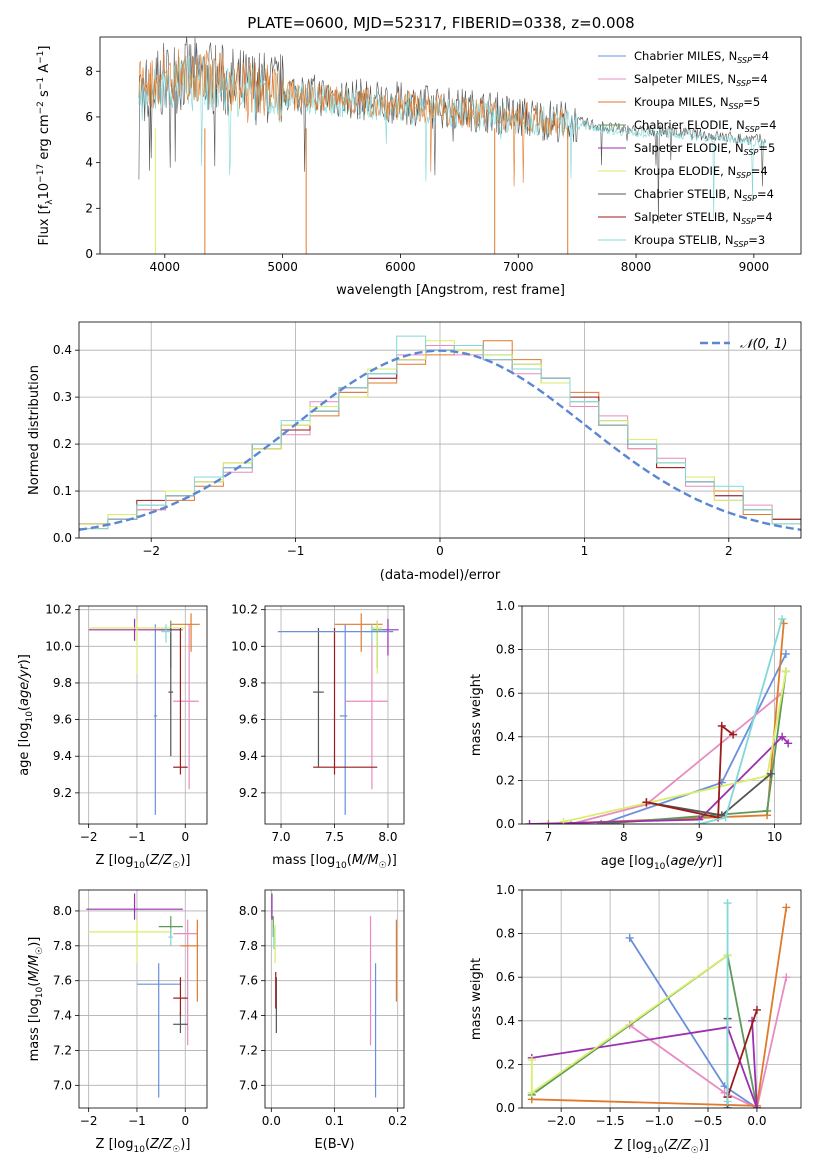  What do you see at coordinates (659, 719) in the screenshot?
I see `weight_vs_age-lines` at bounding box center [659, 719].